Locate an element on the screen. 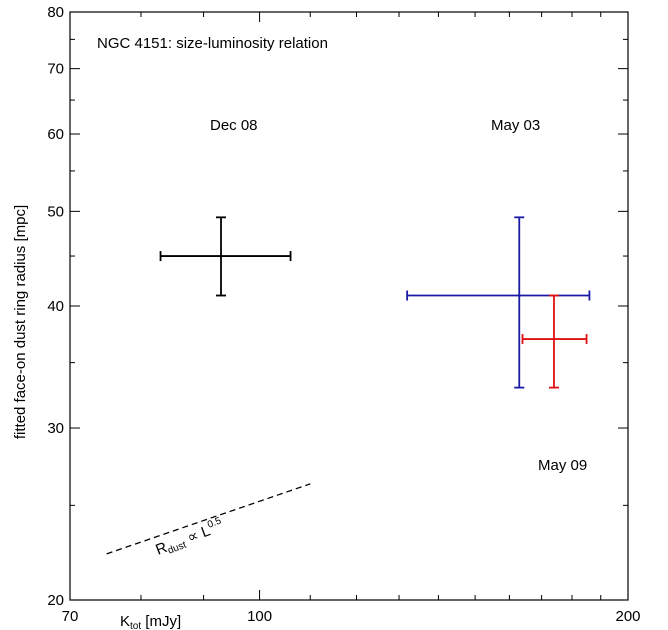  slope-label-sup: 0.5 is located at coordinates (214, 522).